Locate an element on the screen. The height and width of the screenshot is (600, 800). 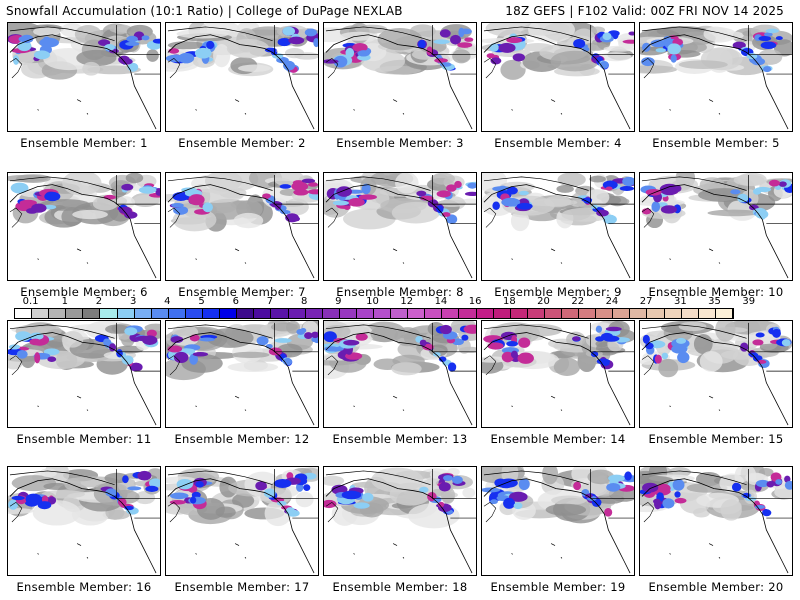
panel-label: Ensemble Member: 13 is located at coordinates (400, 439).